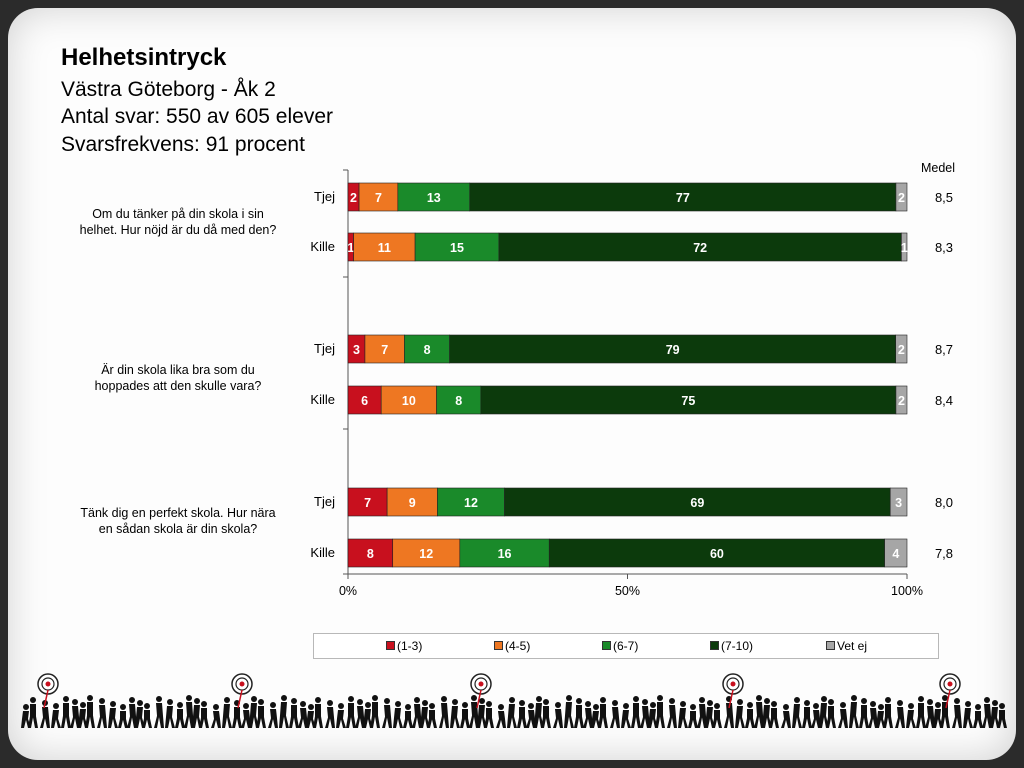  What do you see at coordinates (626, 646) in the screenshot?
I see `legend-label: (6-7)` at bounding box center [626, 646].